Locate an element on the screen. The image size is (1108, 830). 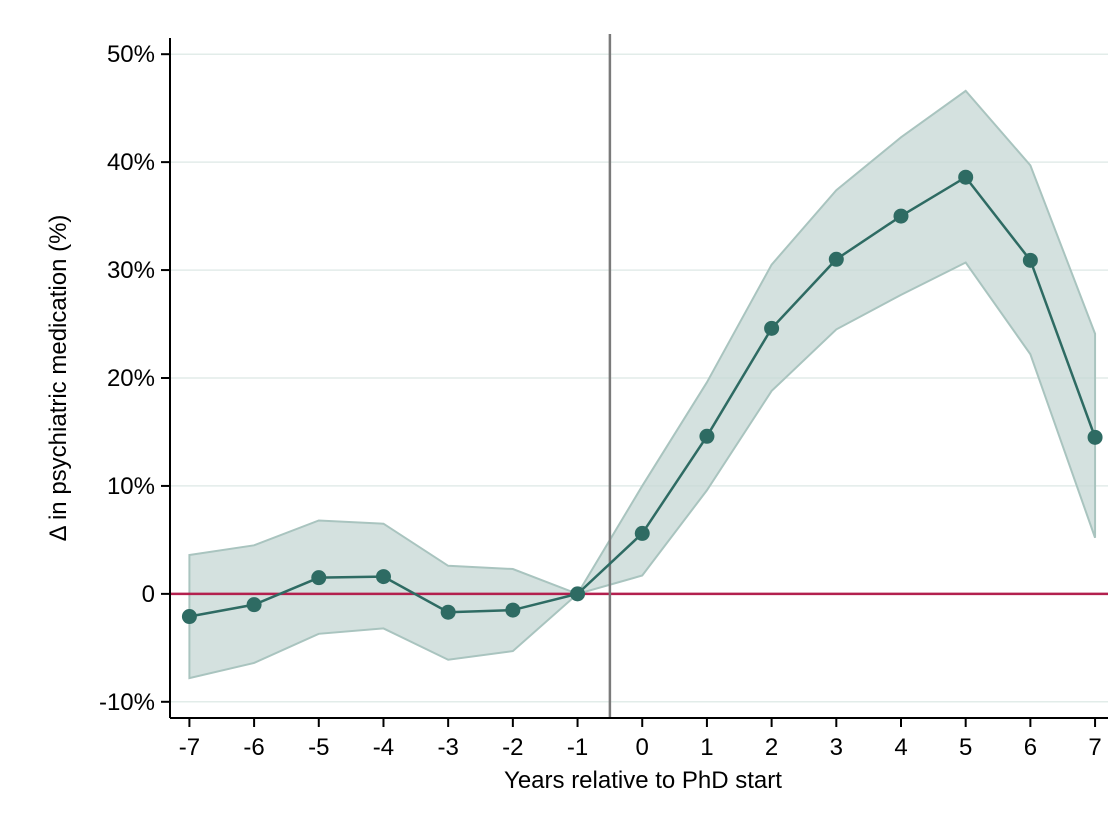
x-tick-label: 5 is located at coordinates (965, 747).